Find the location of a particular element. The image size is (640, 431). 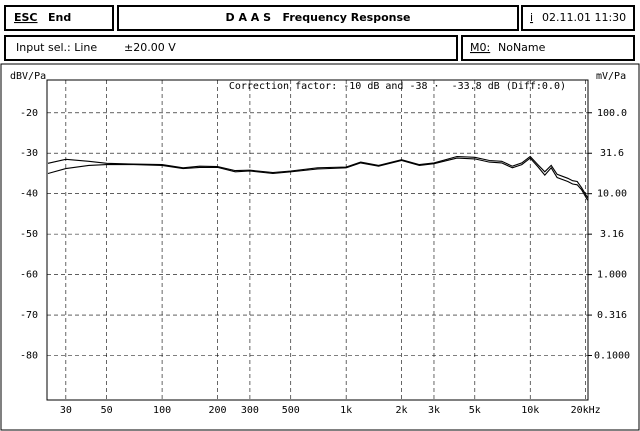

y2-axis-label: mV/Pa is located at coordinates (611, 76).